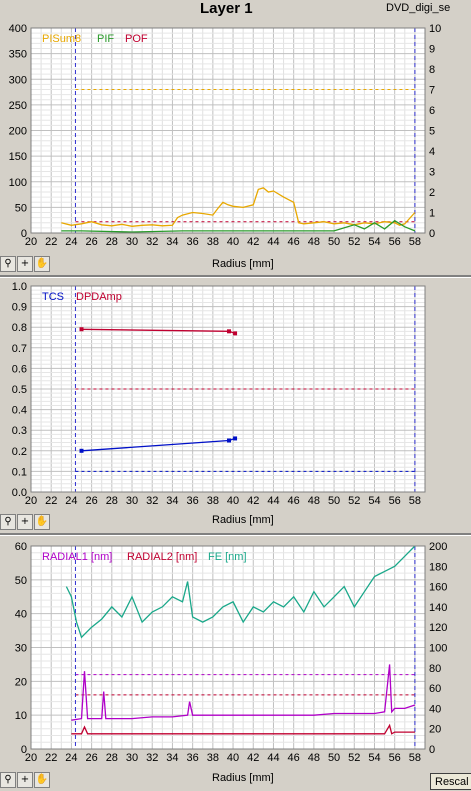 The height and width of the screenshot is (791, 471). Describe the element at coordinates (435, 669) in the screenshot. I see `y2-tick-label: 80` at that location.